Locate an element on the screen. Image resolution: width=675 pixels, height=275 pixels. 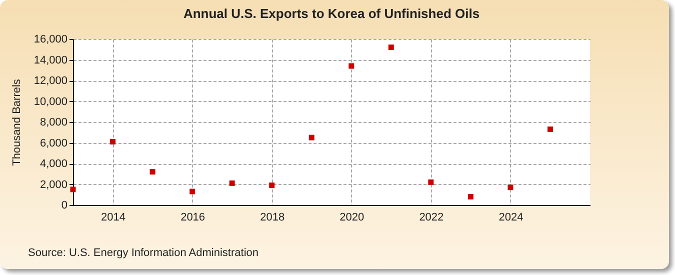
y-axis-title: Thousand Barrels is located at coordinates (16, 122).